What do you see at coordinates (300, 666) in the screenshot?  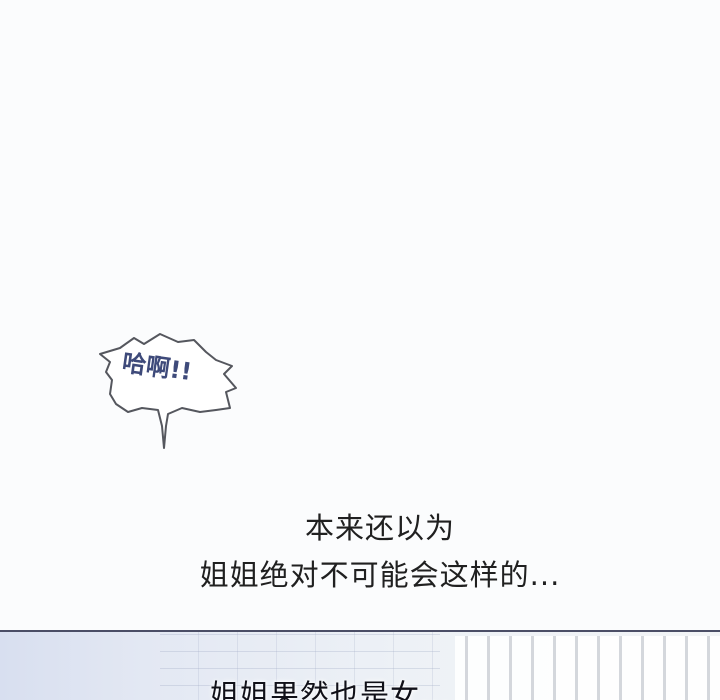 I see `brick-wall` at bounding box center [300, 666].